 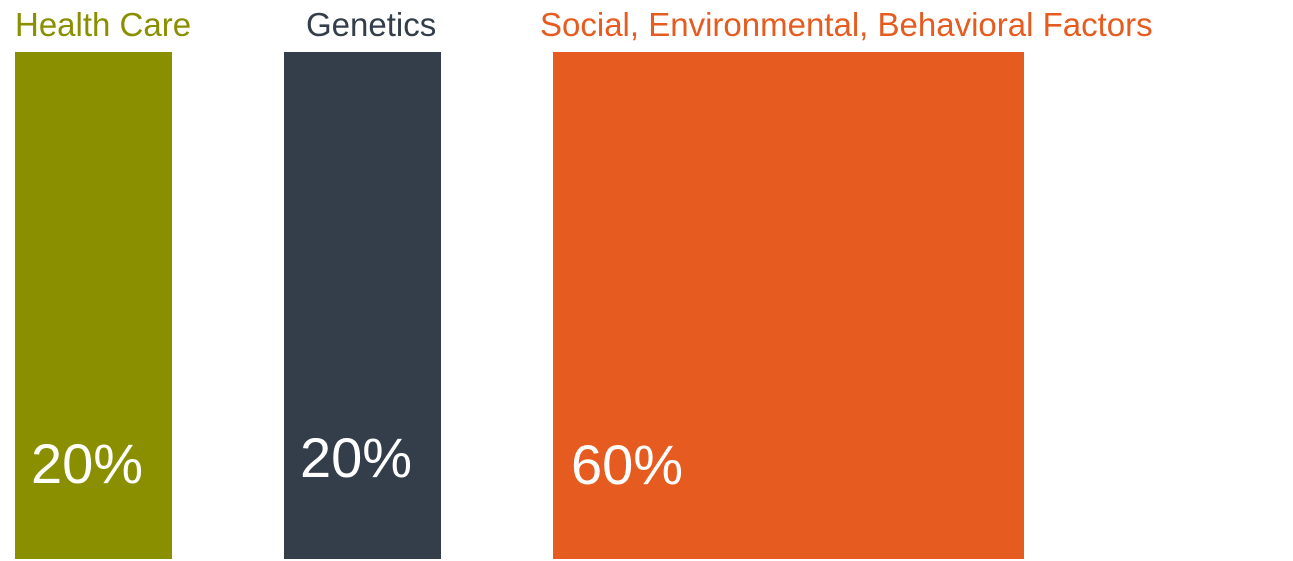 I want to click on value-labels-group: 20% 20% 60%, so click(x=357, y=461).